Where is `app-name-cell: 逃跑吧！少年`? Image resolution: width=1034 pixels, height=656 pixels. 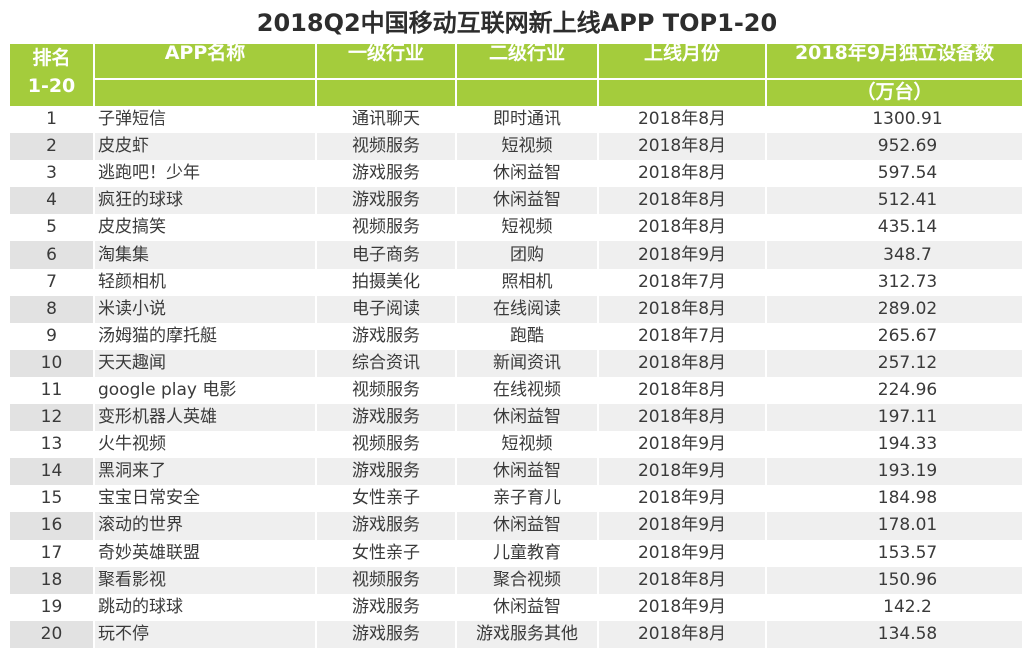 app-name-cell: 逃跑吧！少年 is located at coordinates (205, 174).